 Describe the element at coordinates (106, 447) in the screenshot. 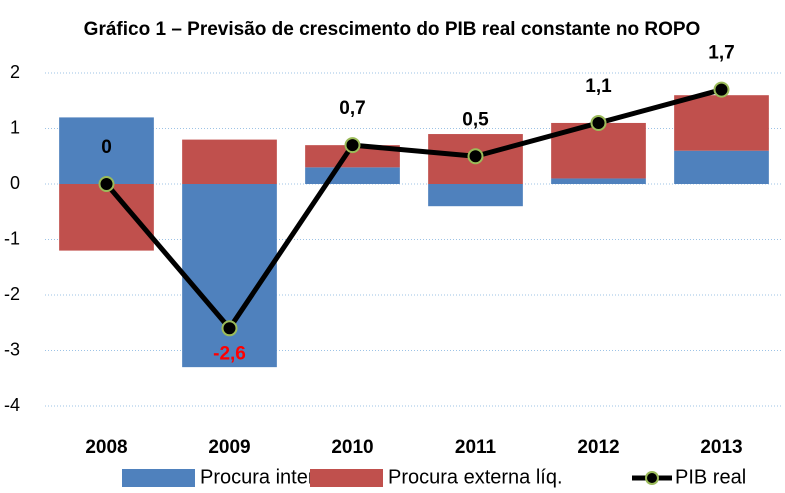

I see `x-tick-label: 2008` at that location.